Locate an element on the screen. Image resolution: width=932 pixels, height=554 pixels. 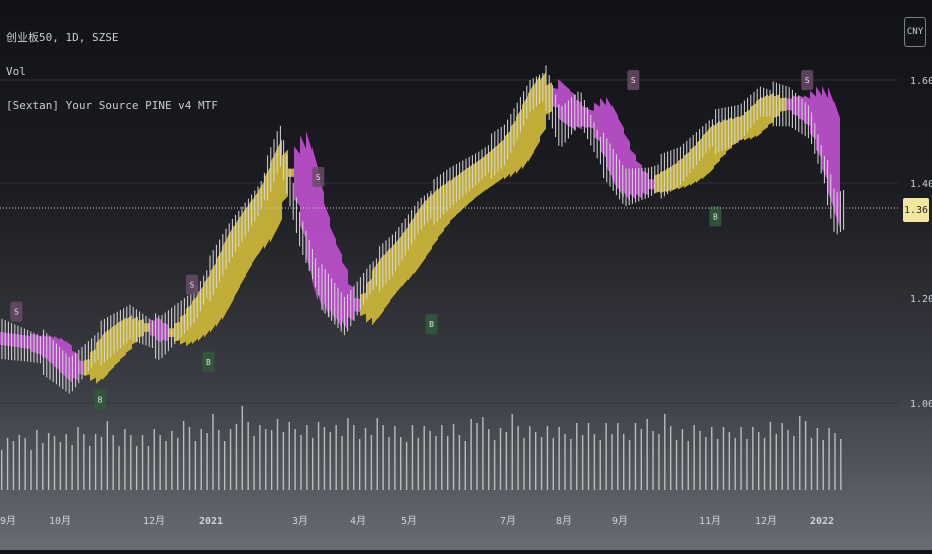
x-tick-label: 12月 is located at coordinates (154, 521).